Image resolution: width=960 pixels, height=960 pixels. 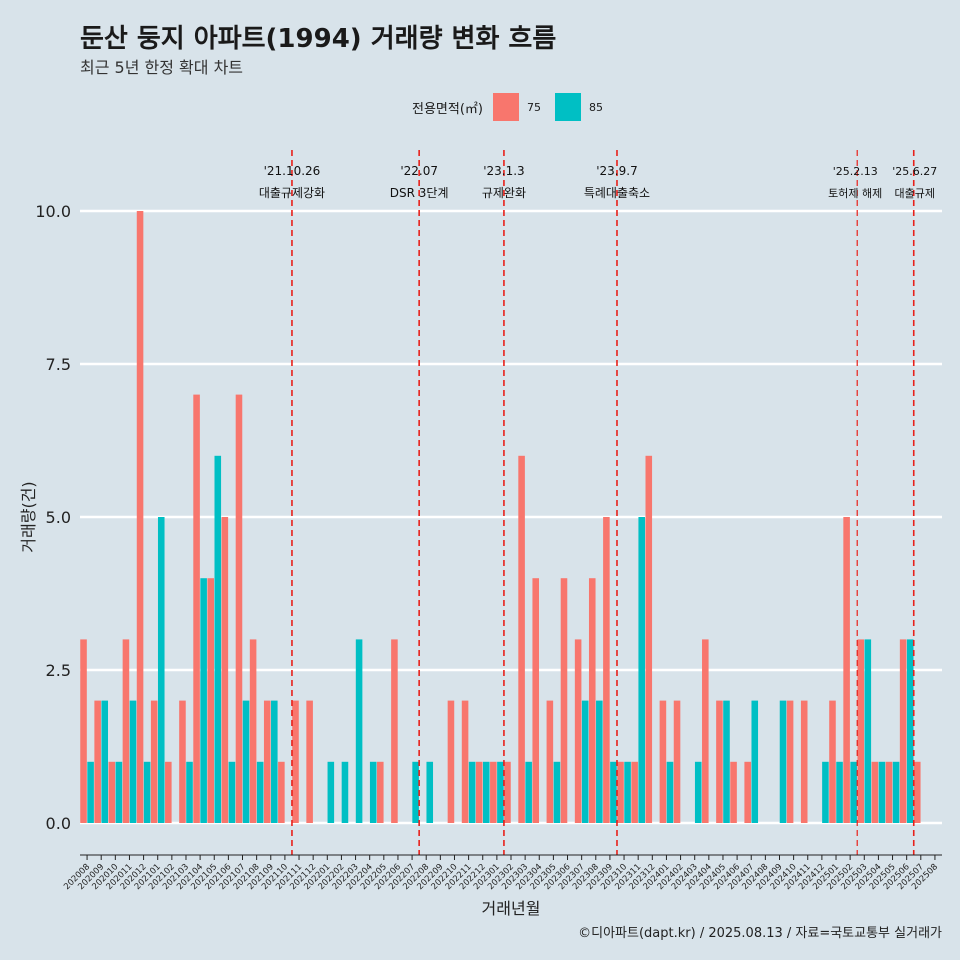 What do you see at coordinates (855, 171) in the screenshot?
I see `event-date: '25.2.13` at bounding box center [855, 171].